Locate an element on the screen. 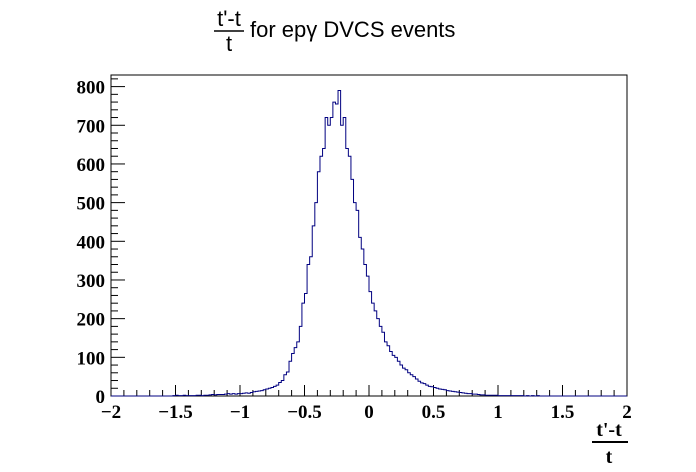 The height and width of the screenshot is (472, 696). x-tick-label: −0.5 is located at coordinates (304, 412).